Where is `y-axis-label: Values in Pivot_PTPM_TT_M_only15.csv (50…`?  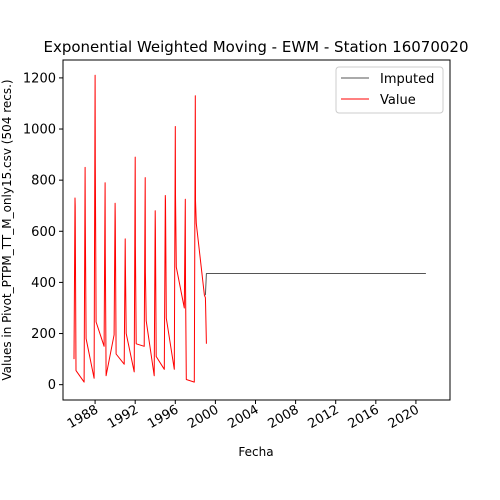
y-axis-label: Values in Pivot_PTPM_TT_M_only15.csv (50… is located at coordinates (7, 229).